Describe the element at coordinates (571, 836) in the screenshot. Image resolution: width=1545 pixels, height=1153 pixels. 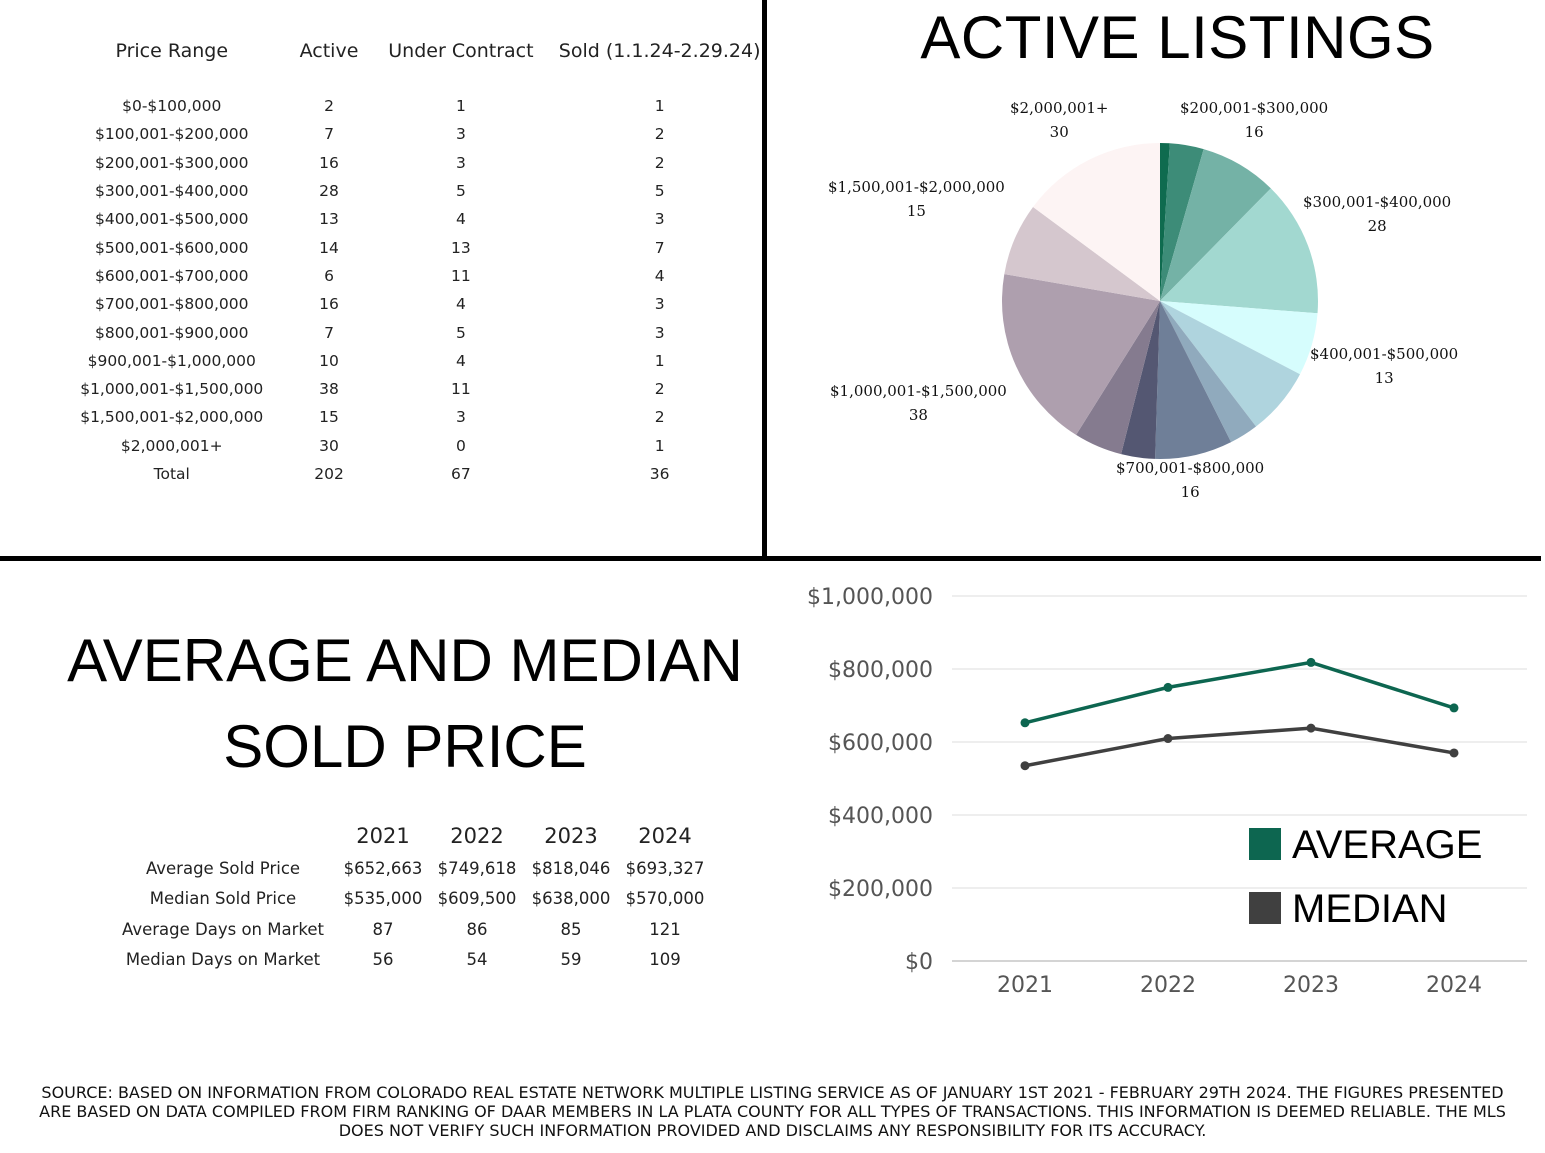
I see `stats-header-2023: 2023` at that location.